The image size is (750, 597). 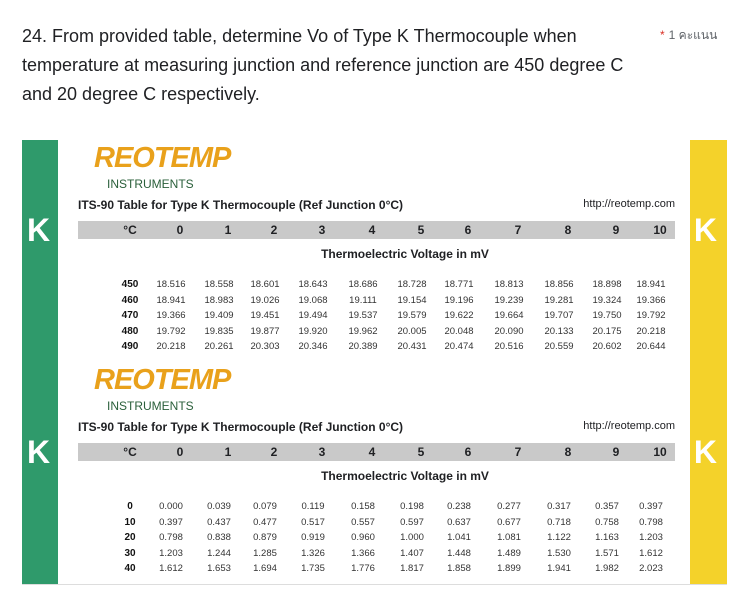 What do you see at coordinates (412, 553) in the screenshot?
I see `table-cell: 1.407` at bounding box center [412, 553].